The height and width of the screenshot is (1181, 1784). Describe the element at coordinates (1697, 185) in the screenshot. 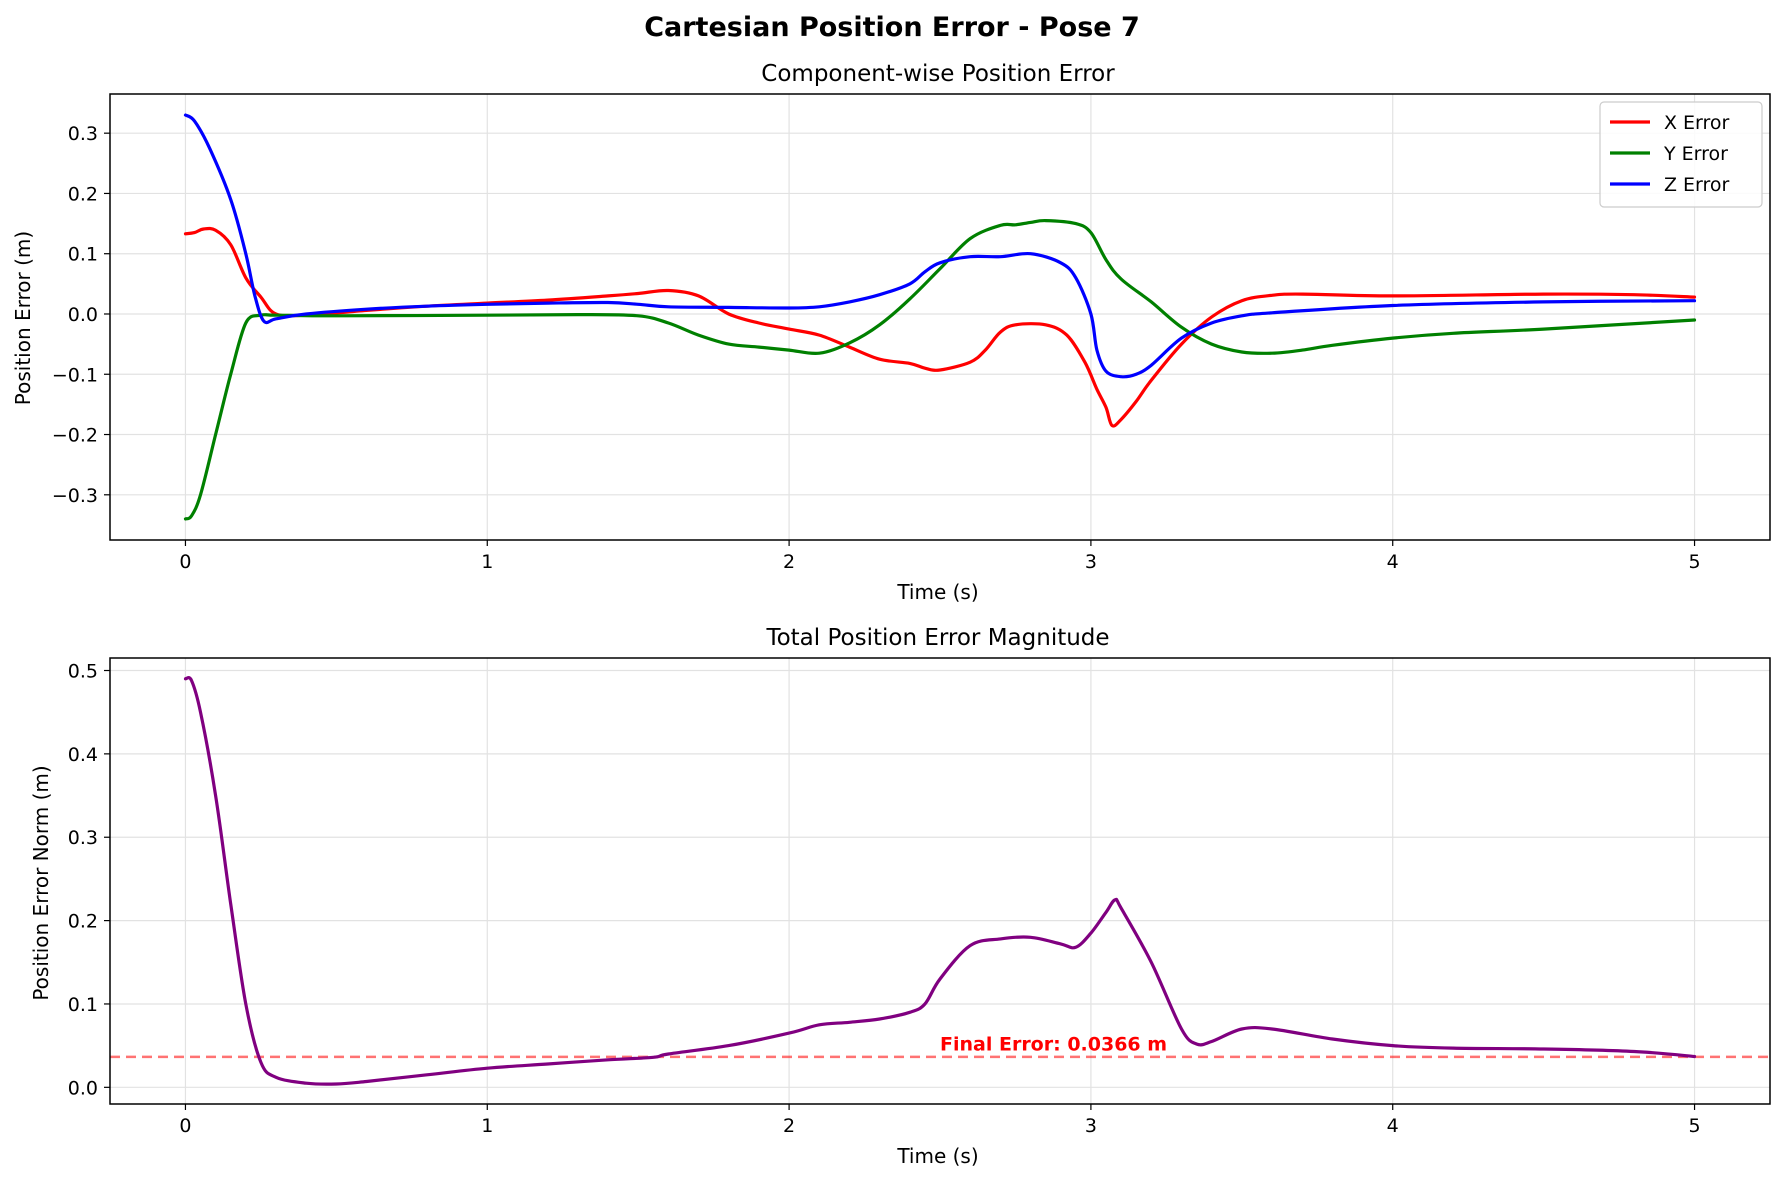

I see `legend-label-z-error: Z Error` at that location.